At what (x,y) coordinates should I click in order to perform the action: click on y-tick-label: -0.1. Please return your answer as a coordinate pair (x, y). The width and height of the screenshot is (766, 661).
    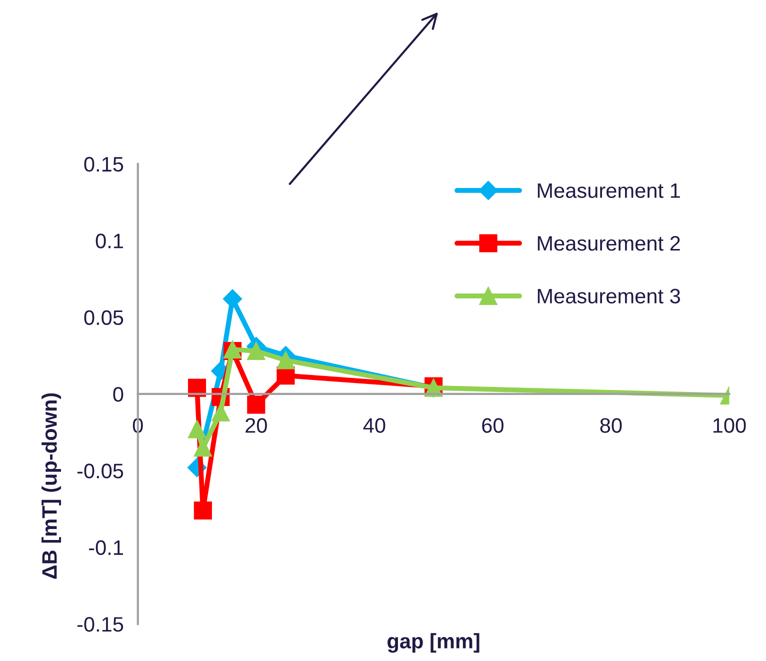
    Looking at the image, I should click on (106, 548).